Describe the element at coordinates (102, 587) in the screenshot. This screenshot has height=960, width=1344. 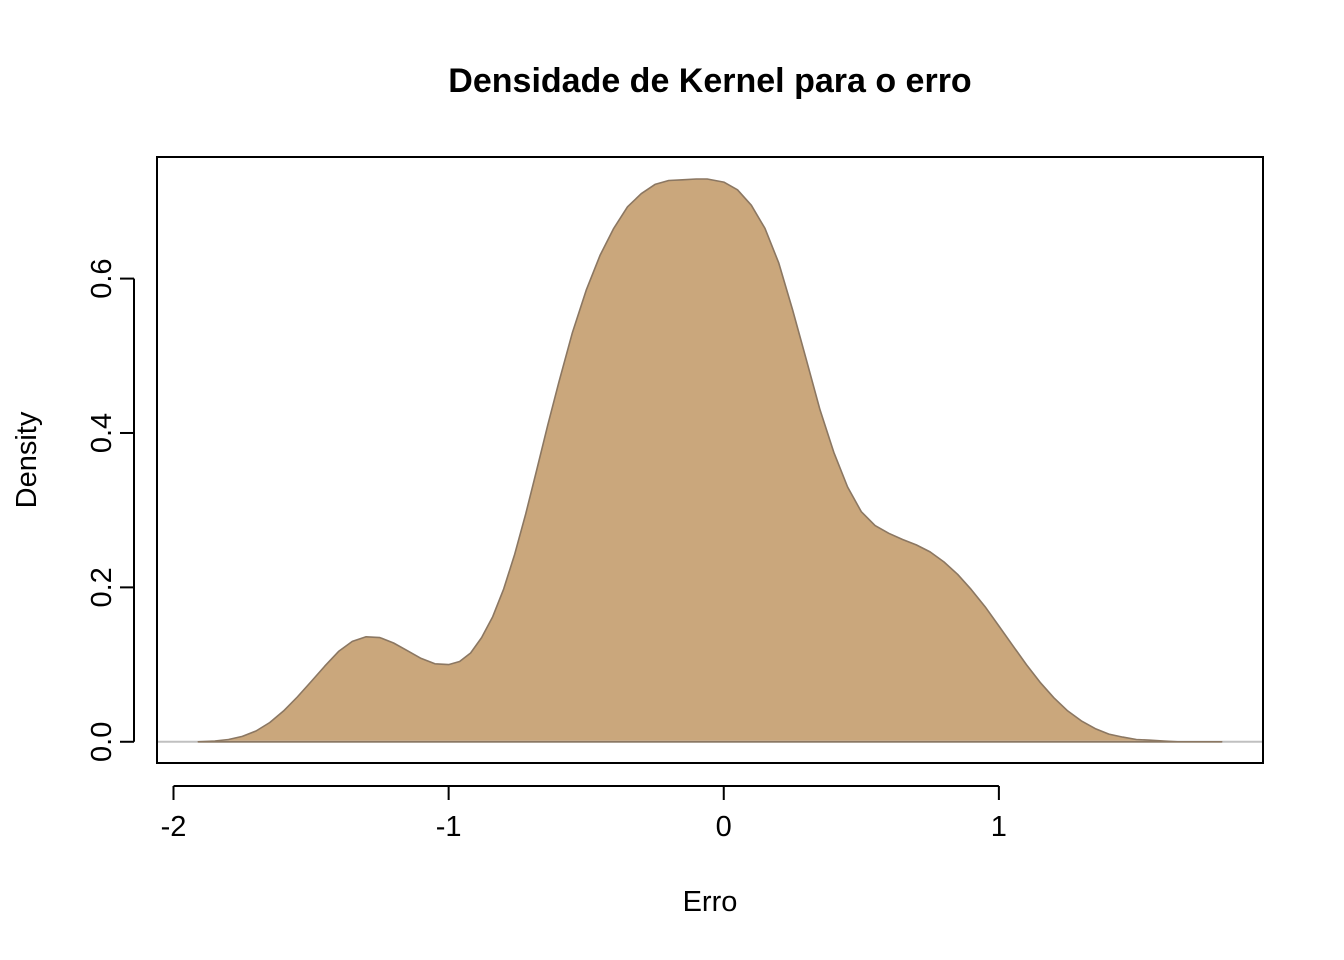
I see `y-tick-label: 0.2` at that location.